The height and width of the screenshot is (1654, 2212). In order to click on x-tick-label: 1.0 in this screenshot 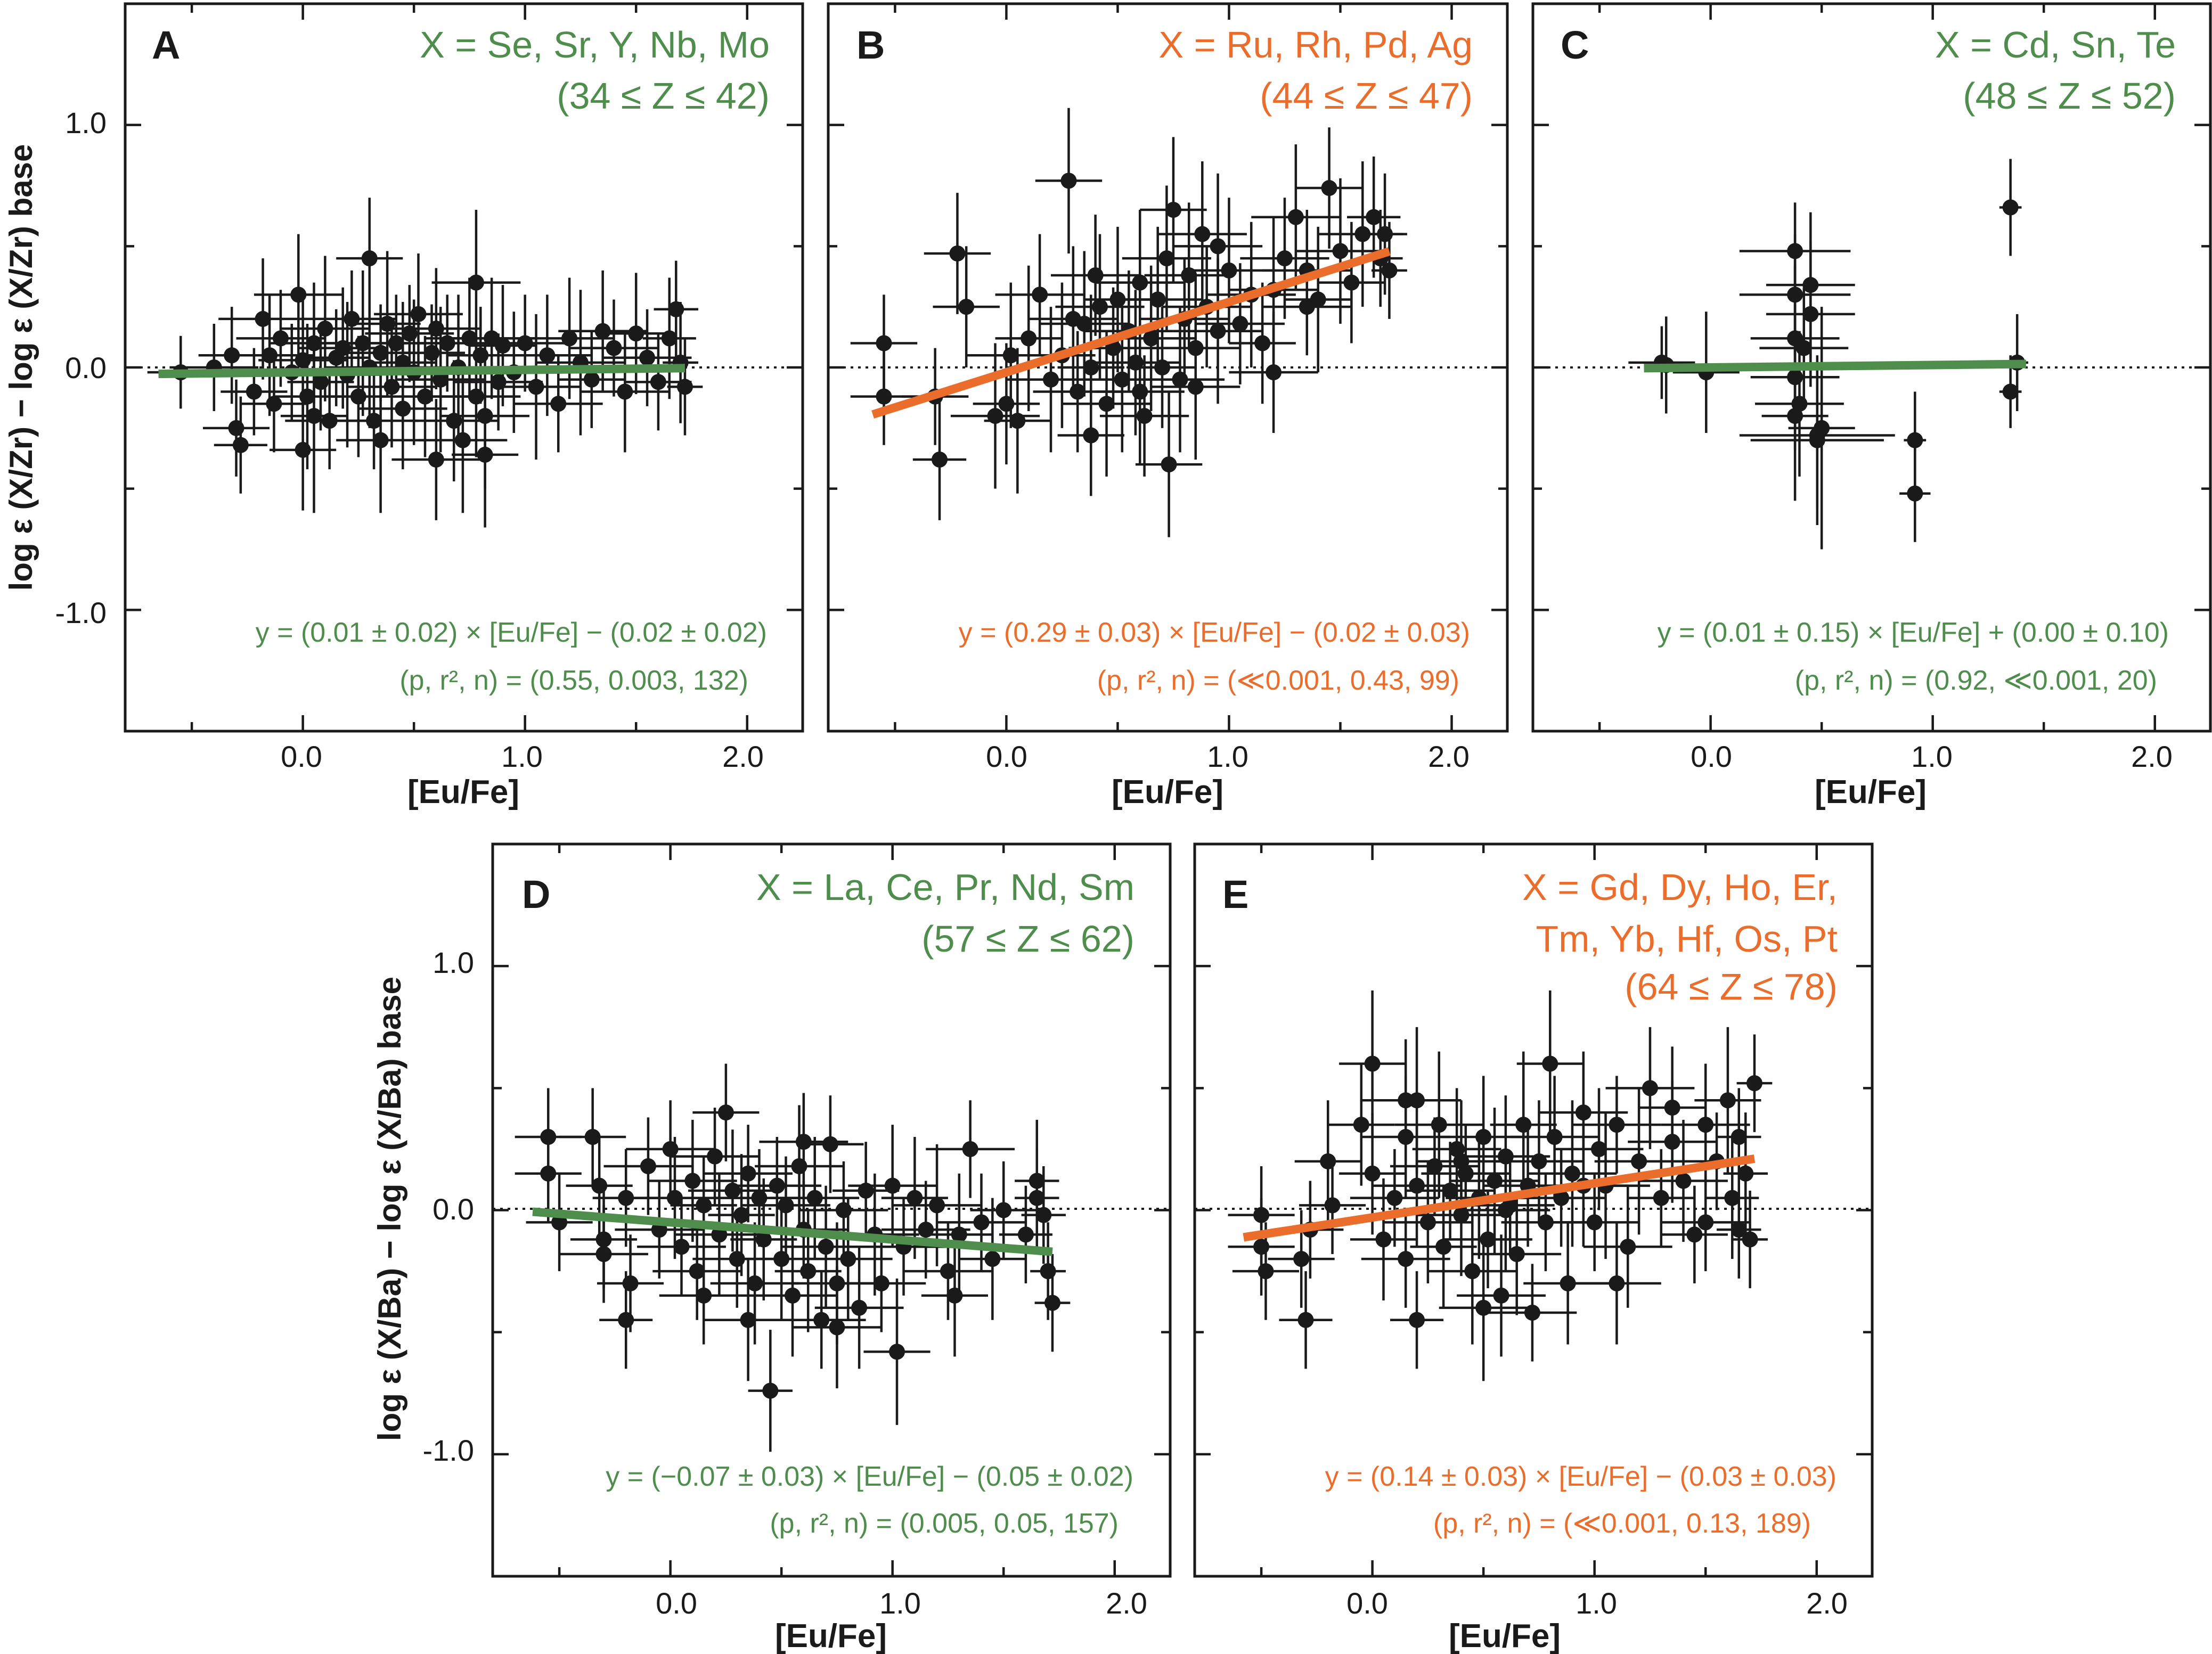, I will do `click(1227, 757)`.